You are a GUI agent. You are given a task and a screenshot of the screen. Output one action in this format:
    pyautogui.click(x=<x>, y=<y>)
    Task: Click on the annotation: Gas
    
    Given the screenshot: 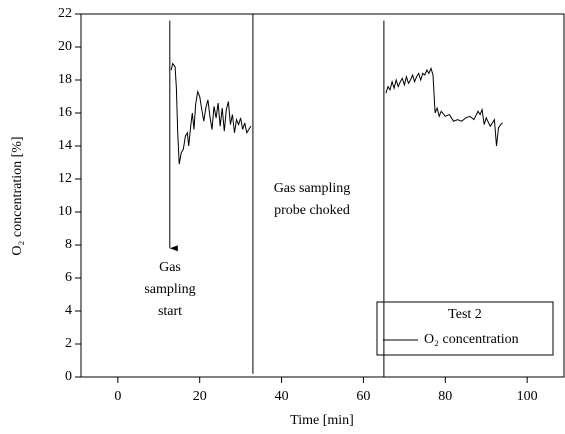 What is the action you would take?
    pyautogui.click(x=170, y=267)
    